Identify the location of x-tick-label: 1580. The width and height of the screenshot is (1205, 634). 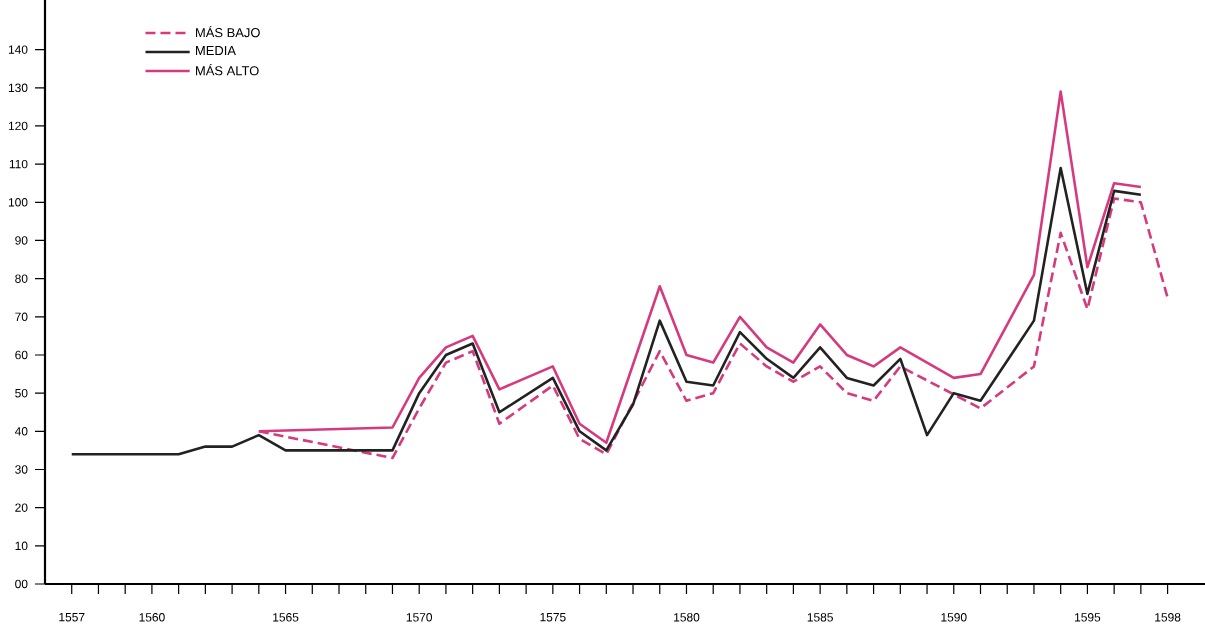
(687, 617).